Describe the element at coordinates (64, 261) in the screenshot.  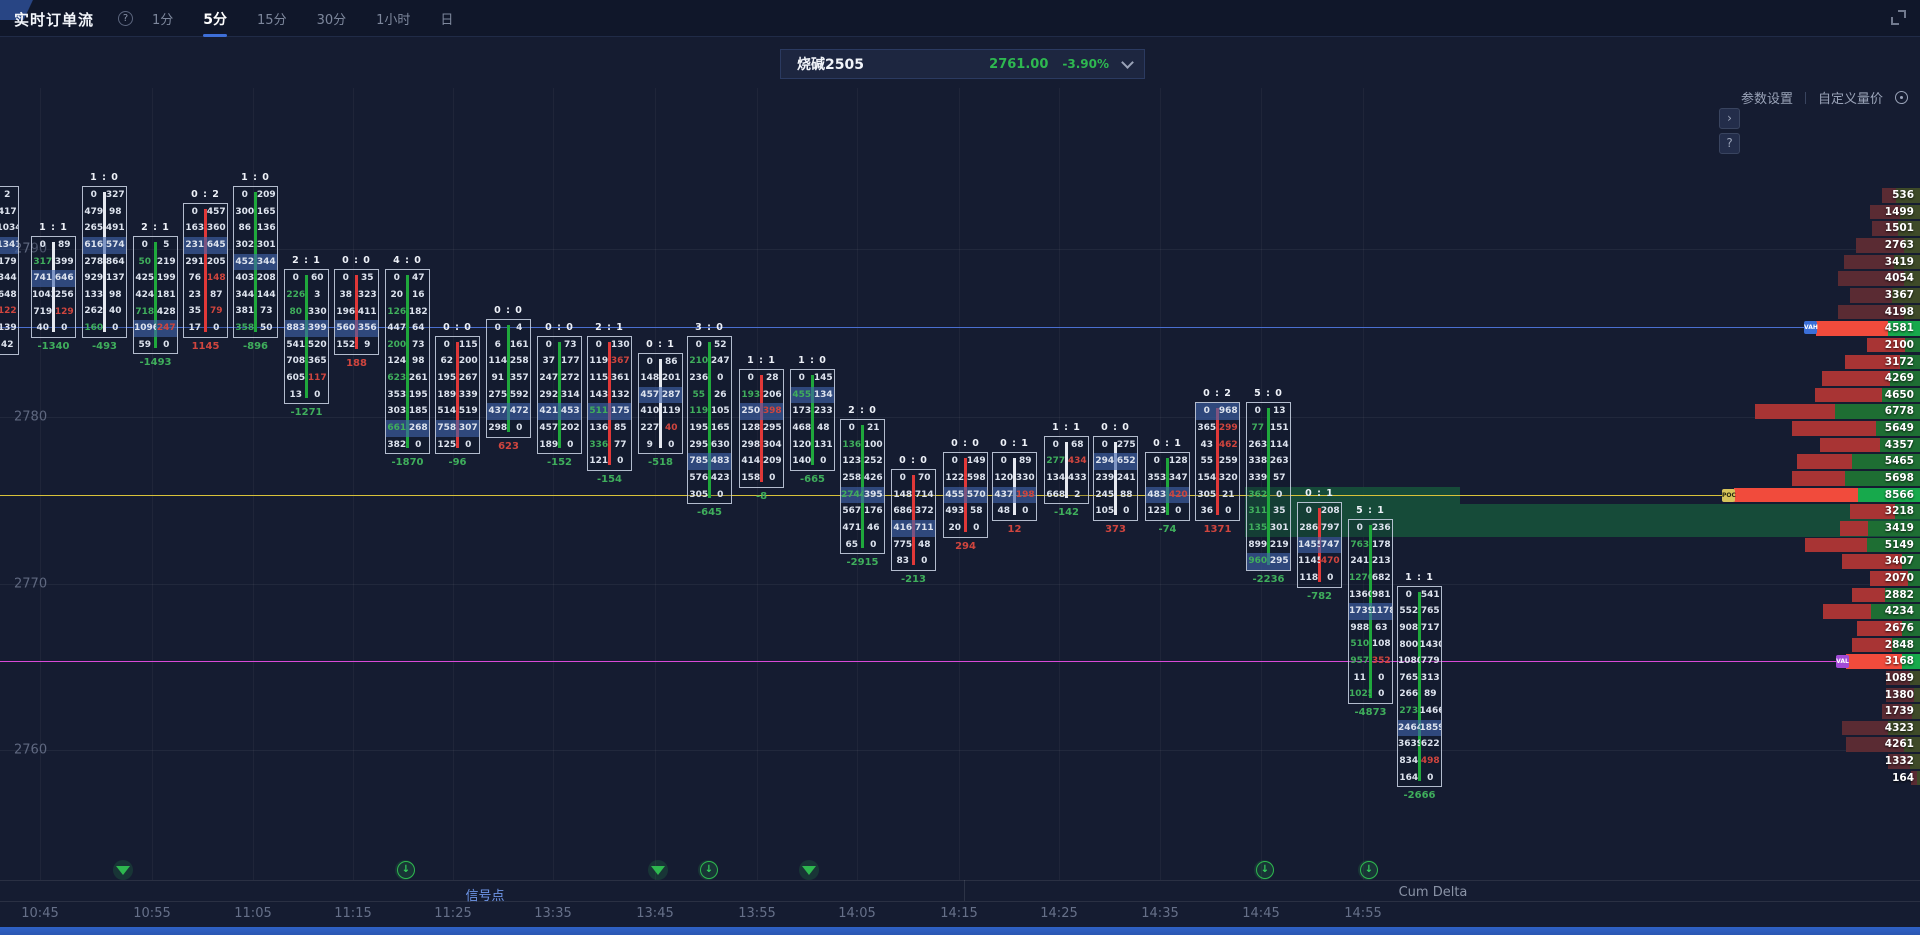
I see `ask-volume-cell: 399` at that location.